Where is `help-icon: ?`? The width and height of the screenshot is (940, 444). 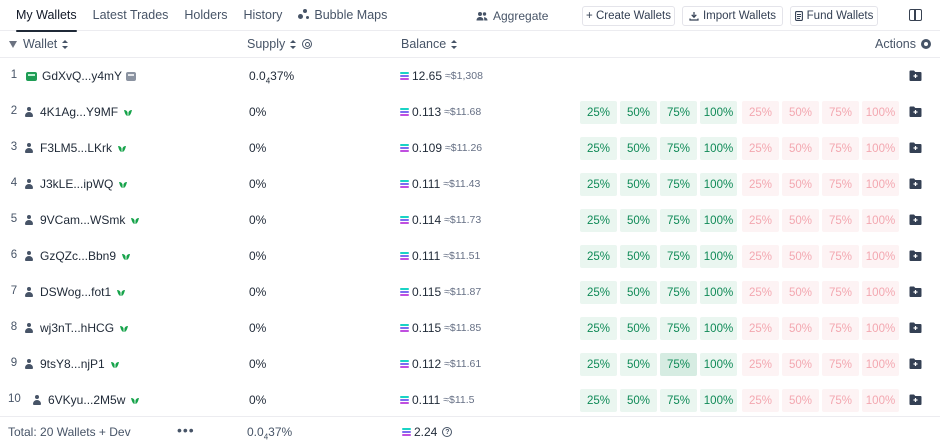 help-icon: ? is located at coordinates (447, 432).